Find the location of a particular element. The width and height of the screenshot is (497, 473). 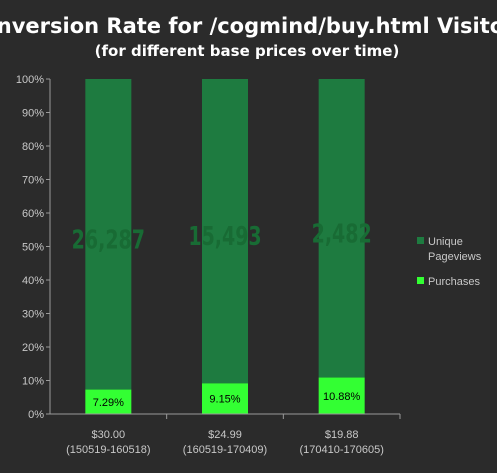

purchase-rate-data-label: 7.29% is located at coordinates (108, 403).